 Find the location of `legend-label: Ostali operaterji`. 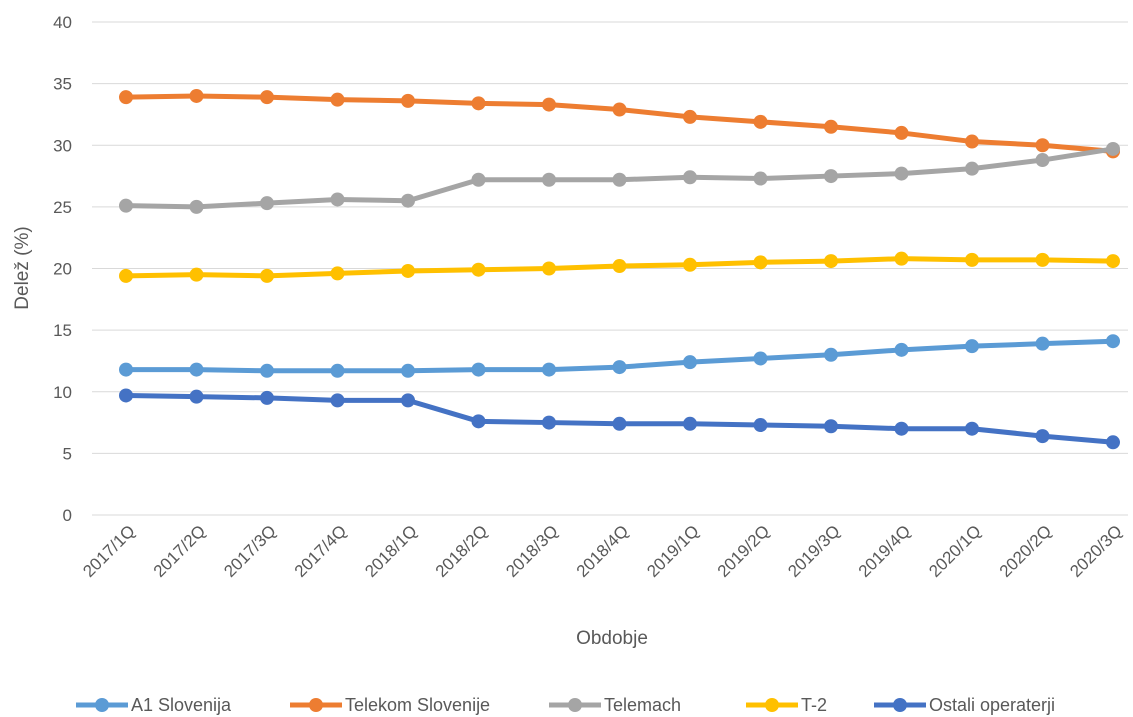

legend-label: Ostali operaterji is located at coordinates (992, 705).